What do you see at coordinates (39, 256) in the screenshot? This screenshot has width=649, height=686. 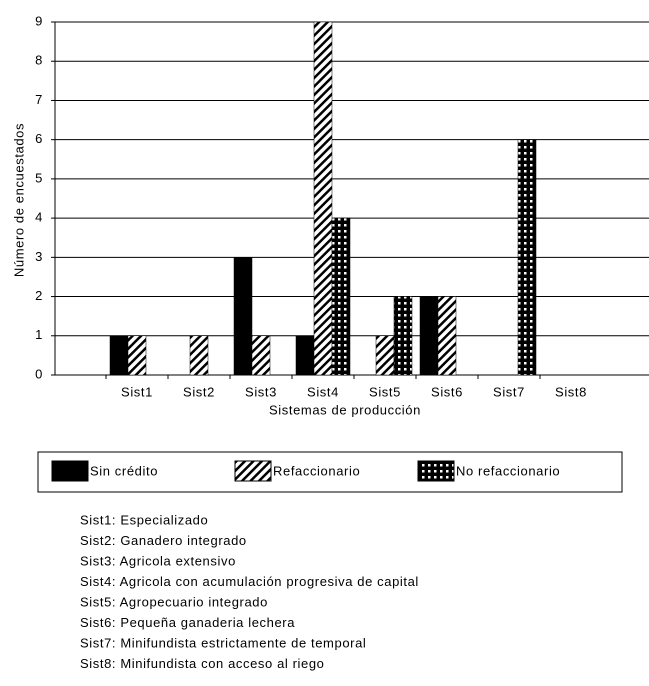 I see `y-tick-label: 3` at bounding box center [39, 256].